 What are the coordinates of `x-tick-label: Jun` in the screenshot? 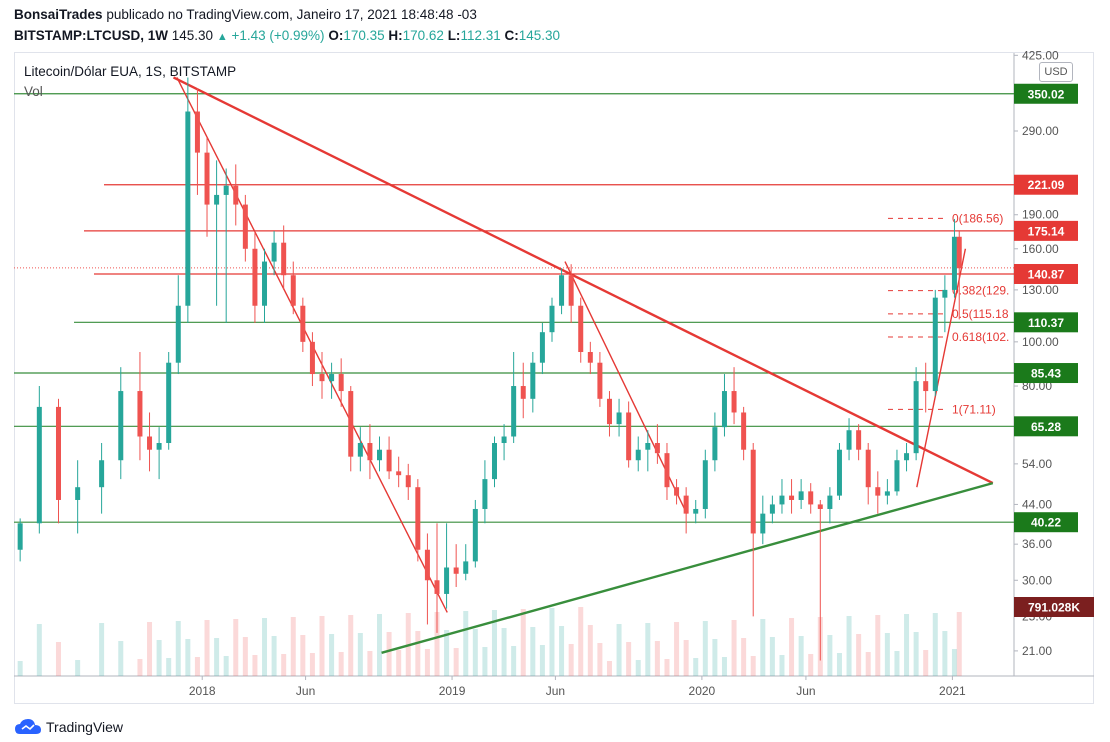 It's located at (805, 691).